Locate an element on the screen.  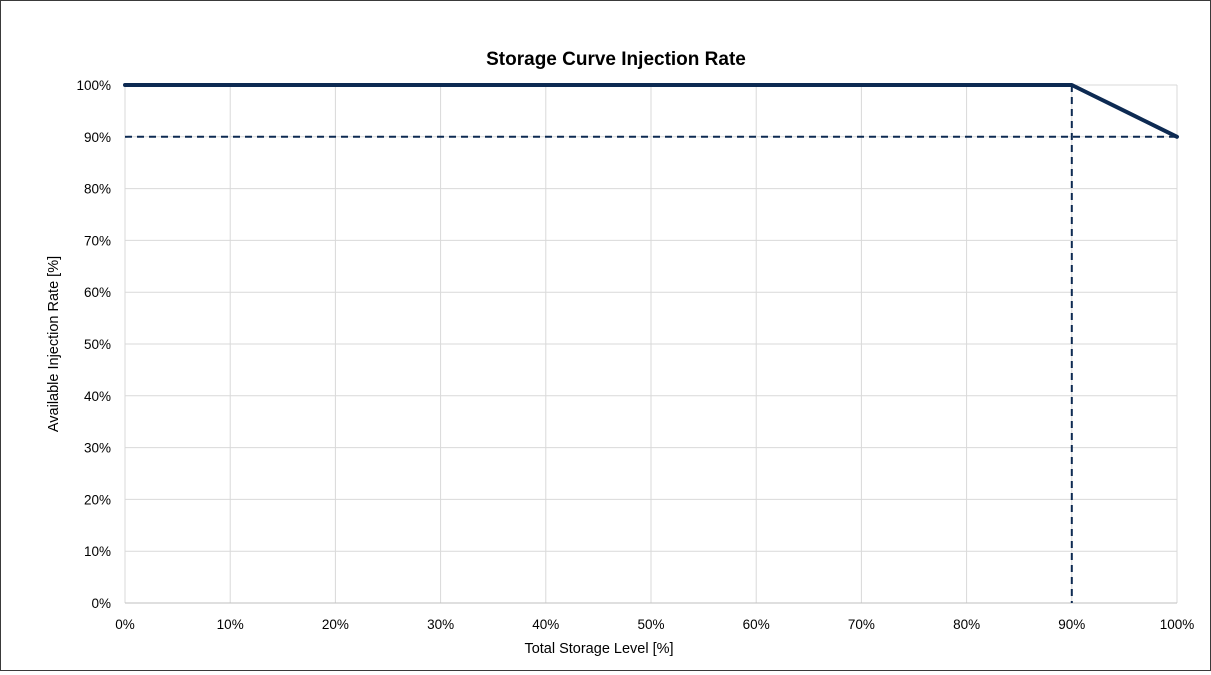
y-tick-label: 50% is located at coordinates (97, 344).